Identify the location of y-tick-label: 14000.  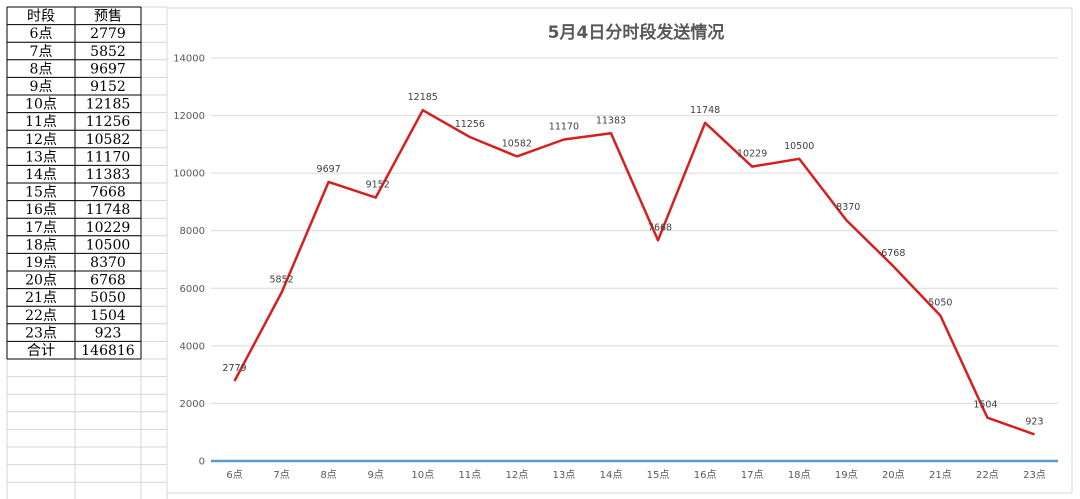
(189, 59).